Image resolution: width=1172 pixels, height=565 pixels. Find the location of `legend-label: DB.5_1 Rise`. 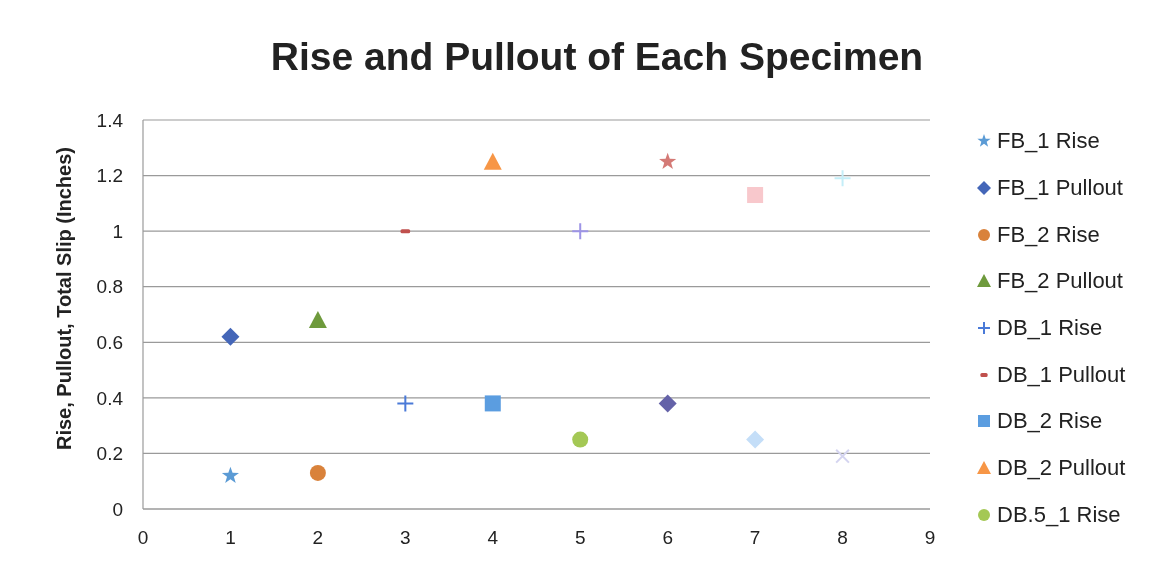

legend-label: DB.5_1 Rise is located at coordinates (1059, 514).